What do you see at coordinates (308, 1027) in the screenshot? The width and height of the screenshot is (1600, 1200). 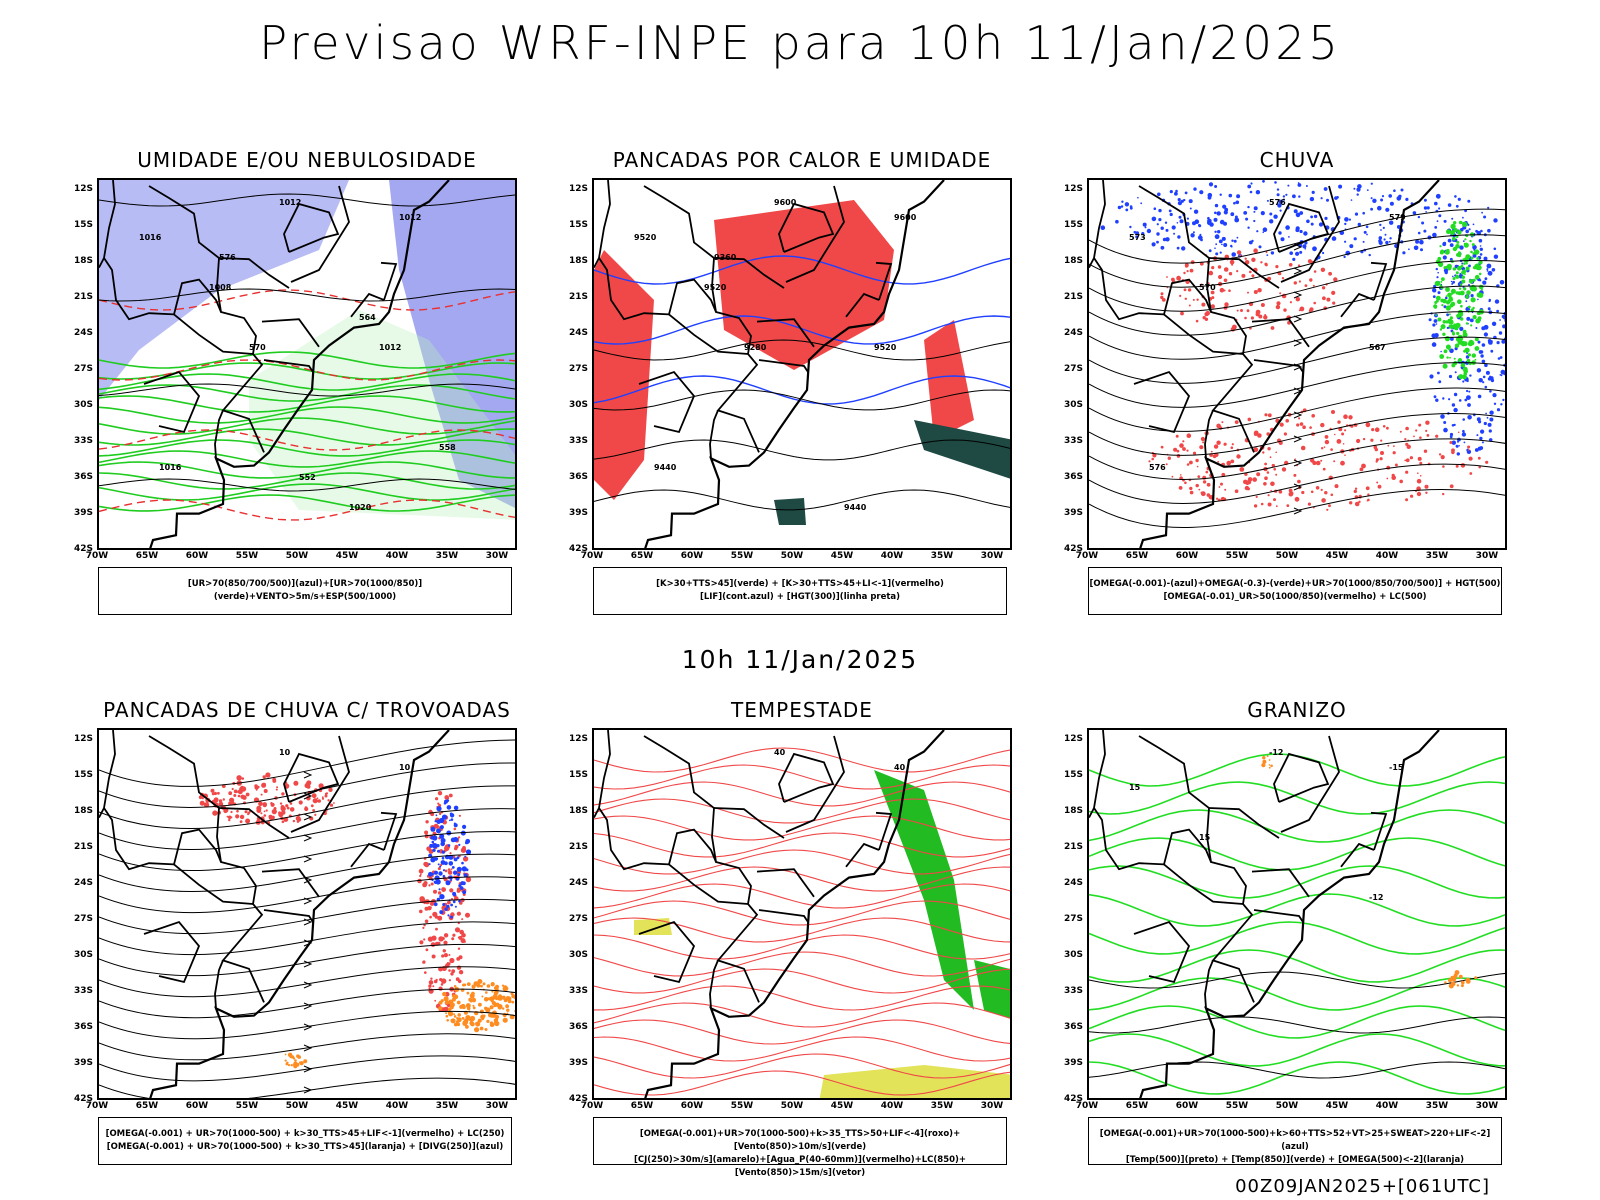 I see `lc250-streamlines-arrow` at bounding box center [308, 1027].